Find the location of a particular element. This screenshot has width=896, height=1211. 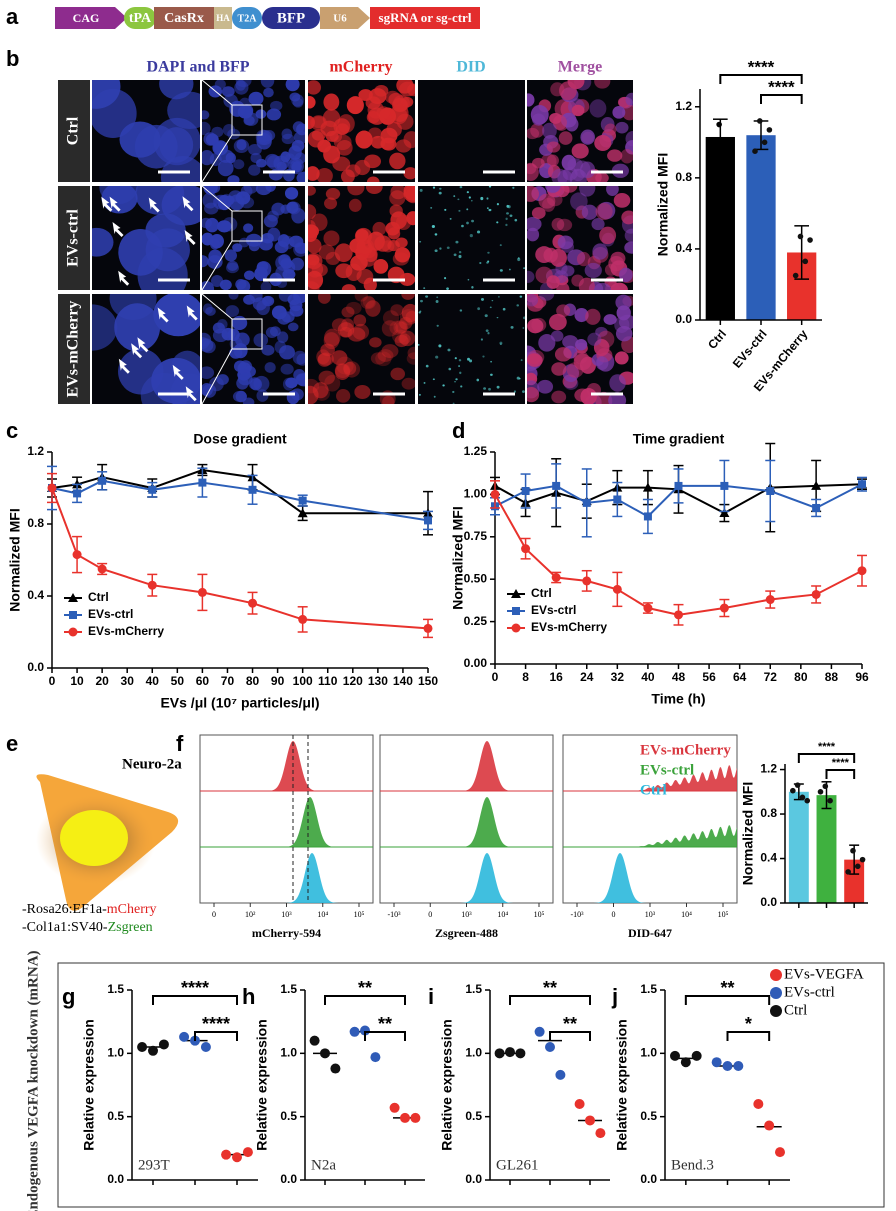

significance-label: ** is located at coordinates (727, 988).